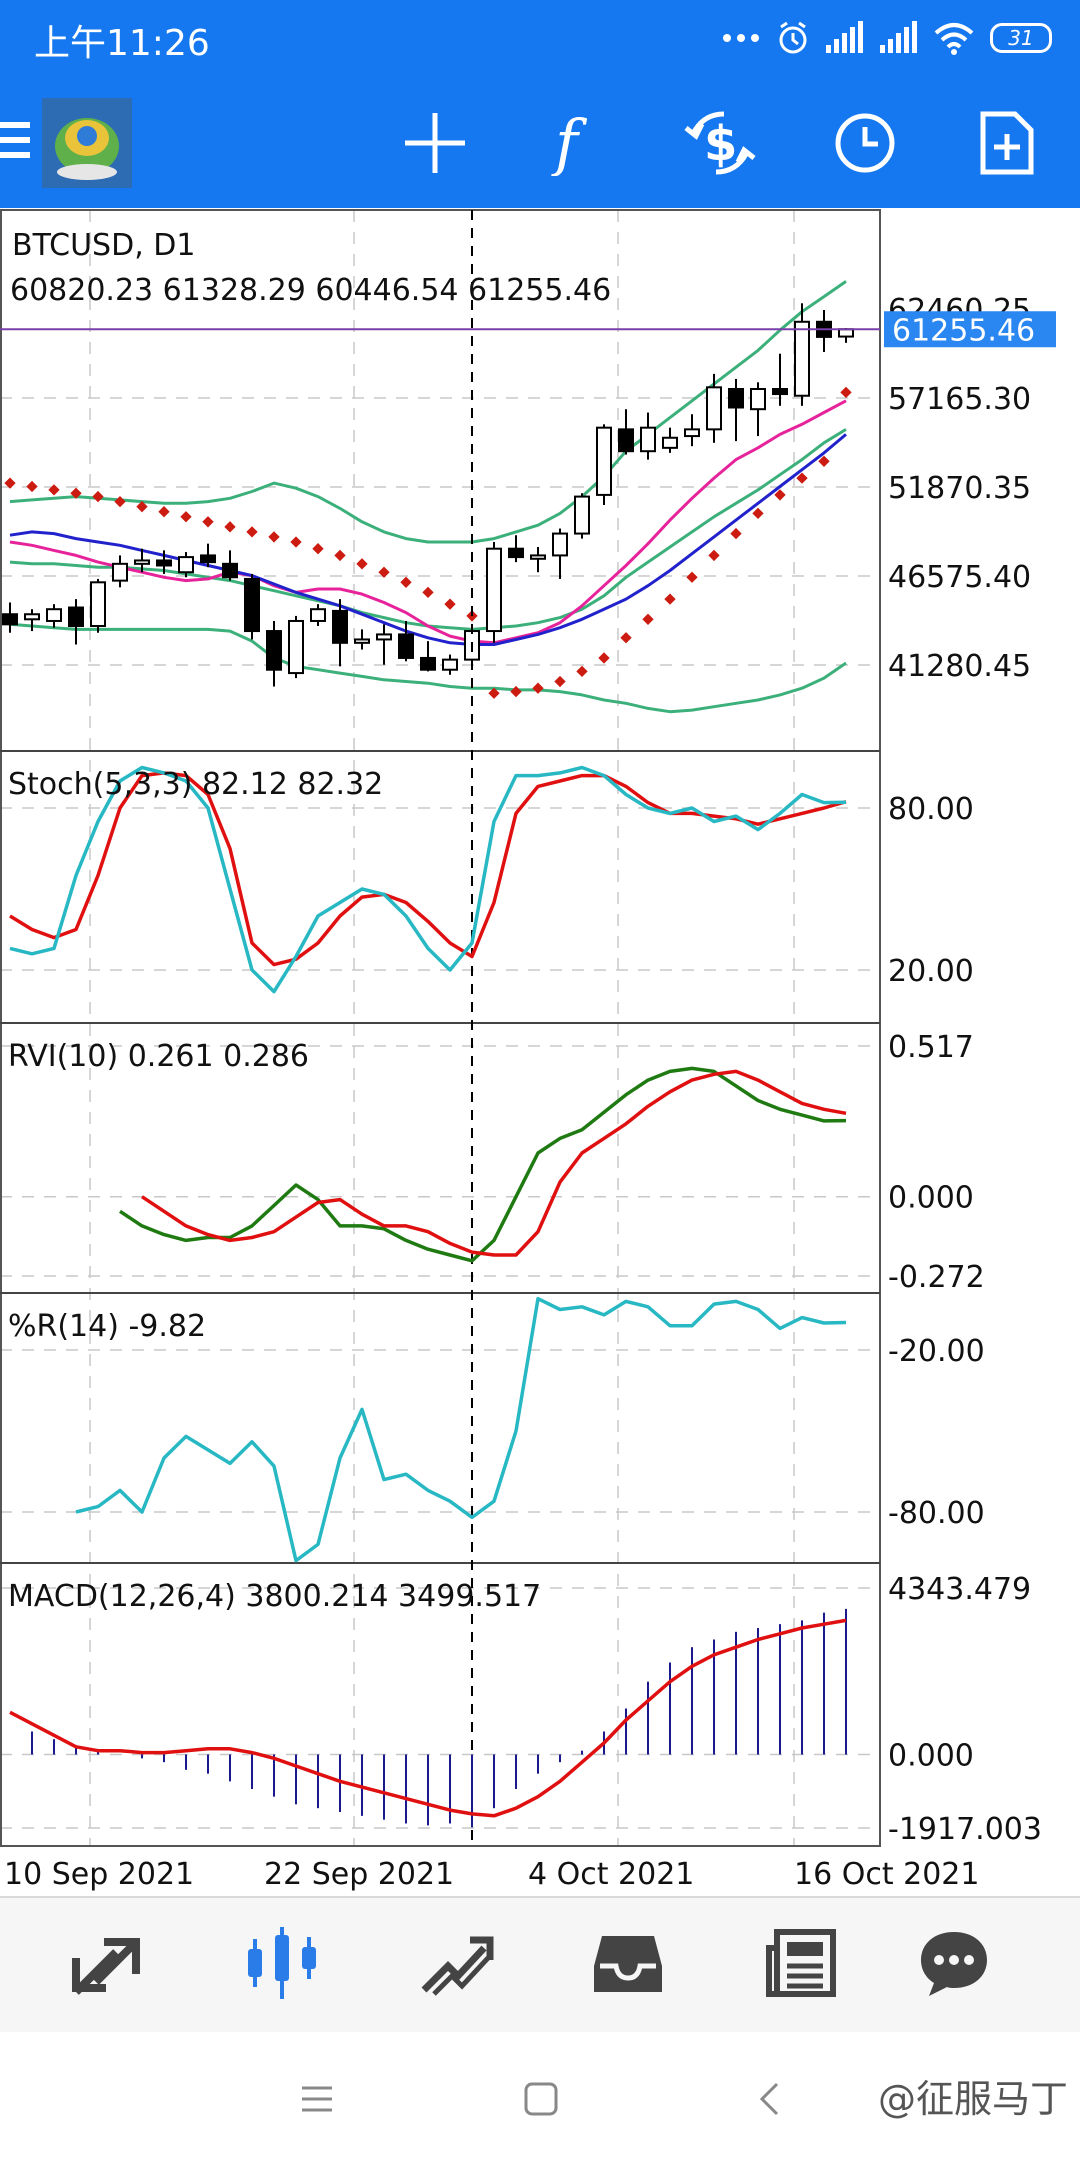 This screenshot has width=1080, height=2160. Describe the element at coordinates (494, 1163) in the screenshot. I see `rvi-signal-line` at that location.